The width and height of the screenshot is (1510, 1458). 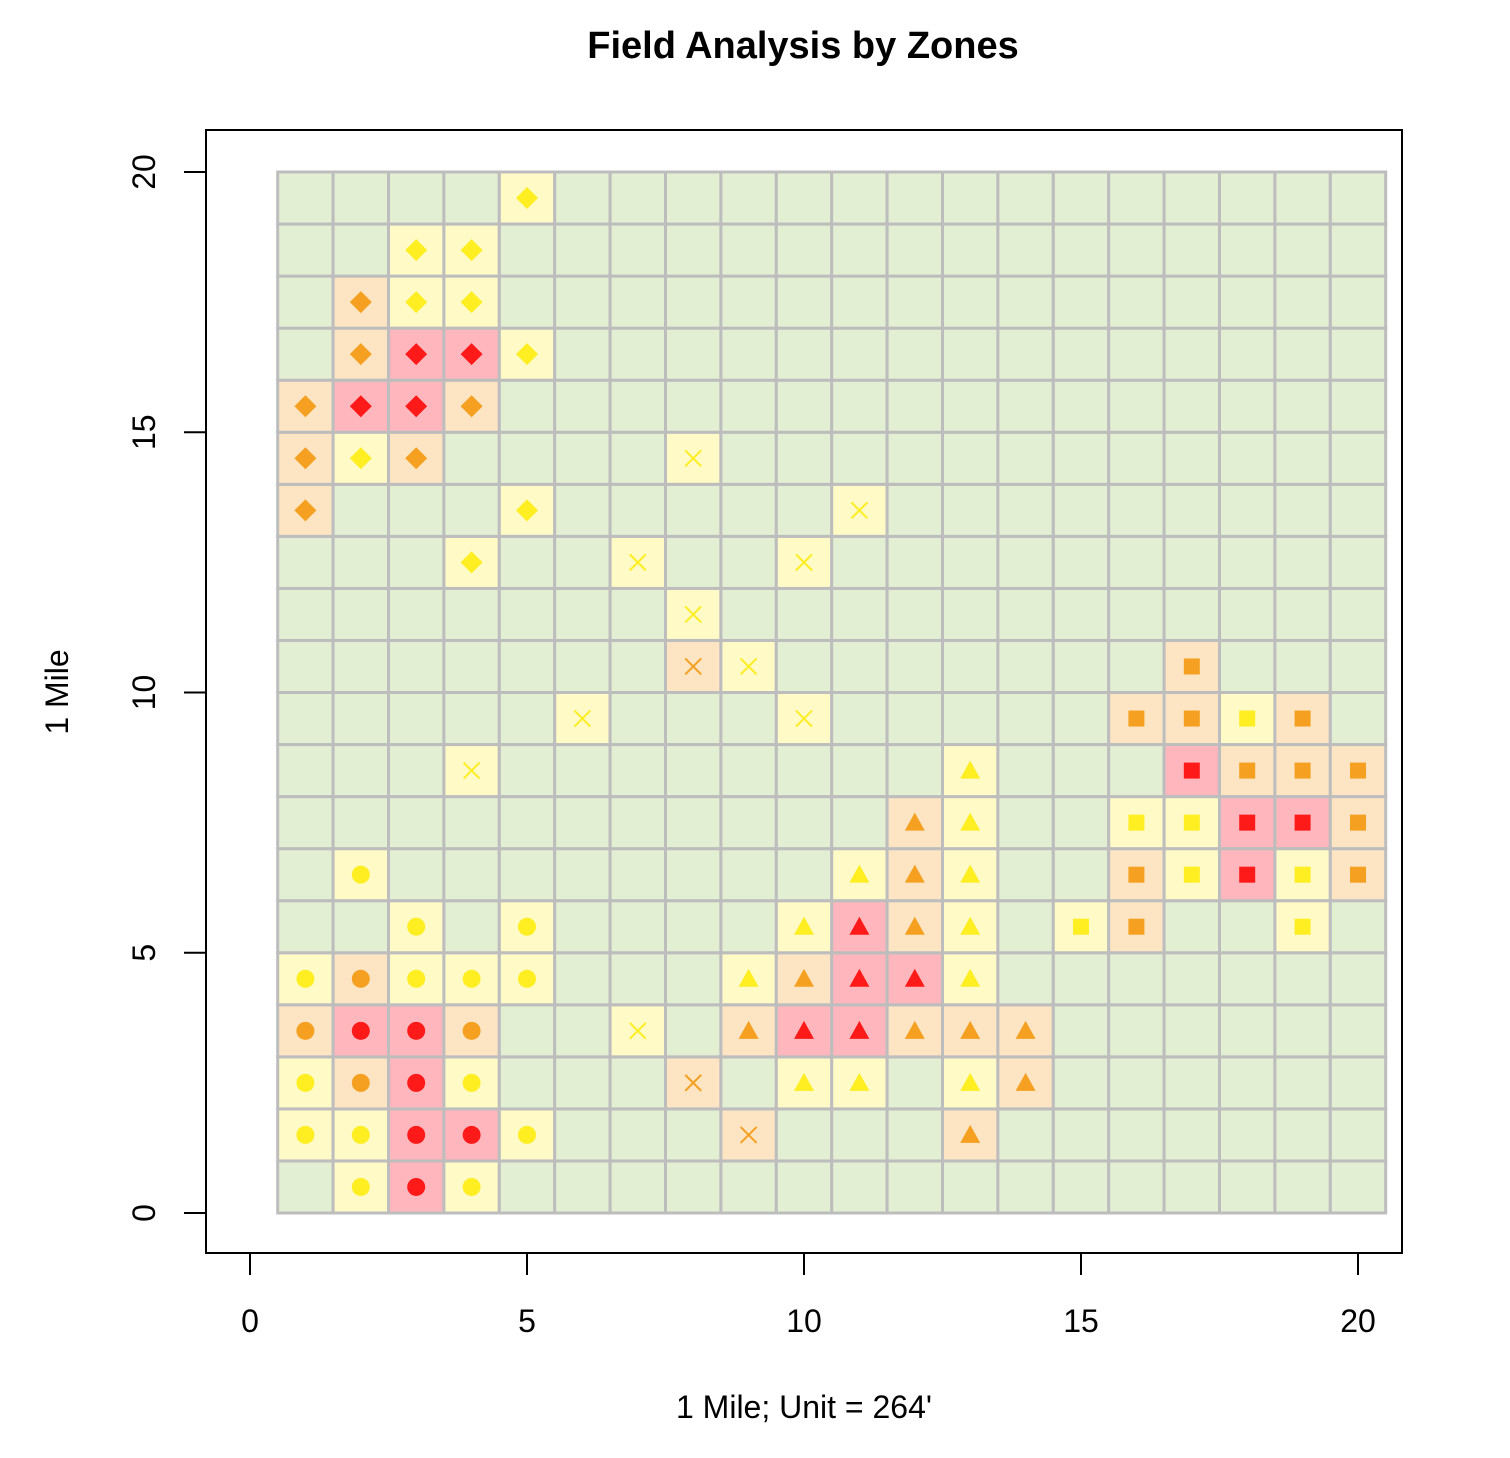 What do you see at coordinates (416, 458) in the screenshot?
I see `marker-diamond-orange` at bounding box center [416, 458].